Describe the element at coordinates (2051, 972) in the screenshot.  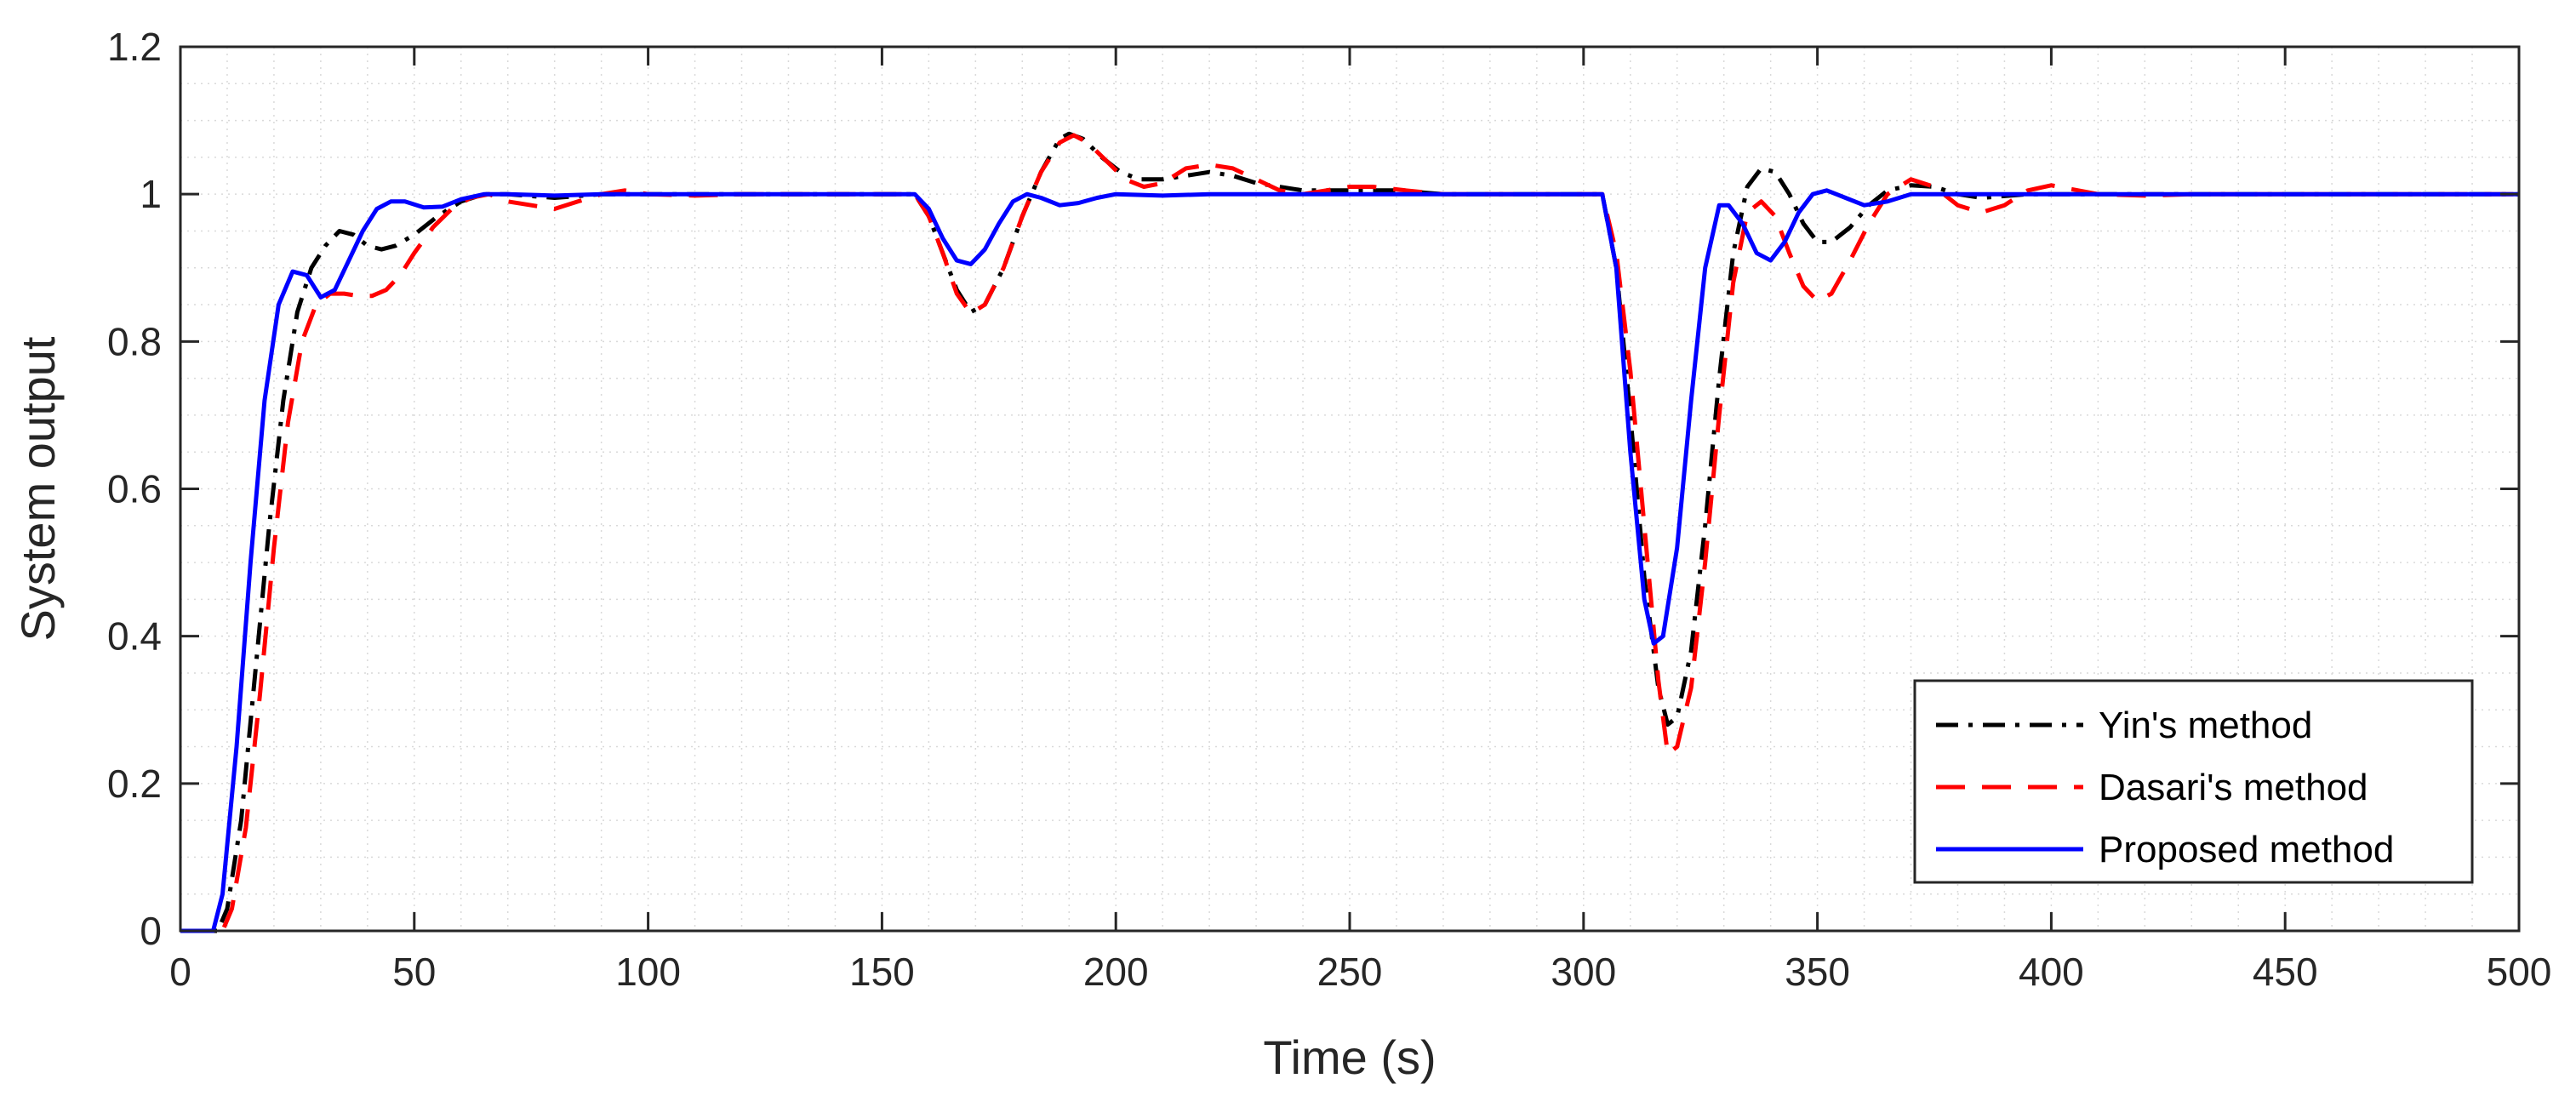
I see `x-tick-label: 400` at that location.